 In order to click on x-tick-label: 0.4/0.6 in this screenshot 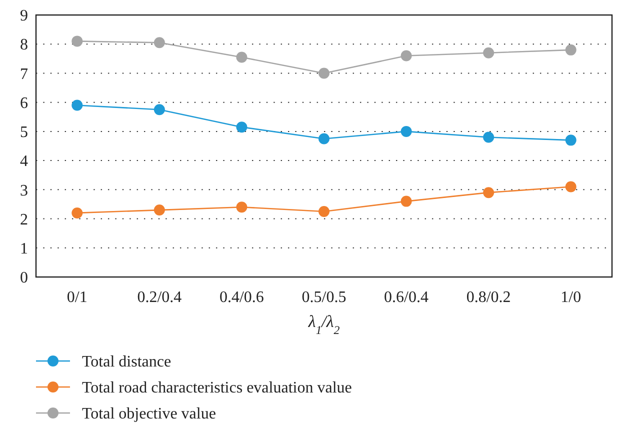, I will do `click(241, 297)`.